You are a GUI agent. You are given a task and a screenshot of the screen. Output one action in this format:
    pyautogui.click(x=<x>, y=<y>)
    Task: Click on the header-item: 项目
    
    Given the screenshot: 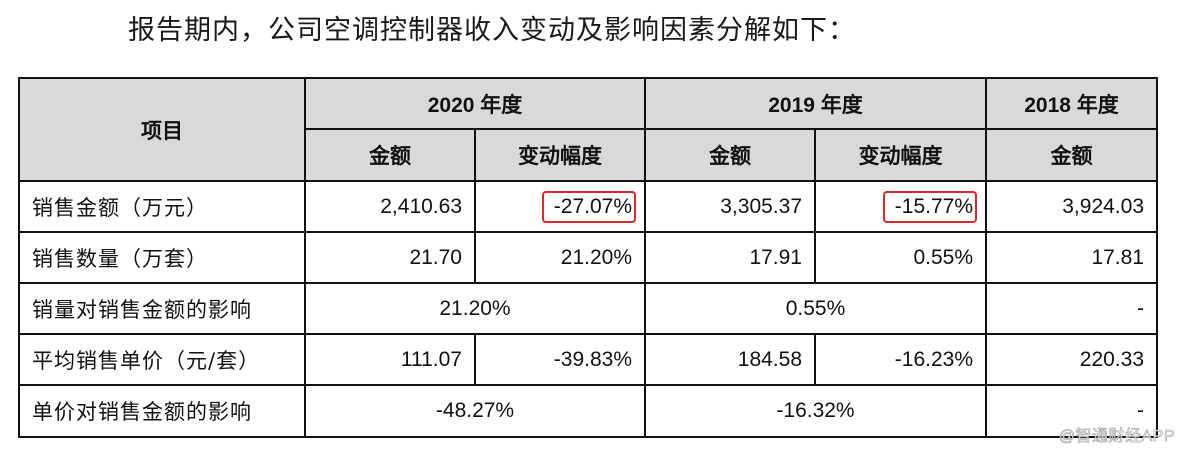 What is the action you would take?
    pyautogui.click(x=162, y=129)
    